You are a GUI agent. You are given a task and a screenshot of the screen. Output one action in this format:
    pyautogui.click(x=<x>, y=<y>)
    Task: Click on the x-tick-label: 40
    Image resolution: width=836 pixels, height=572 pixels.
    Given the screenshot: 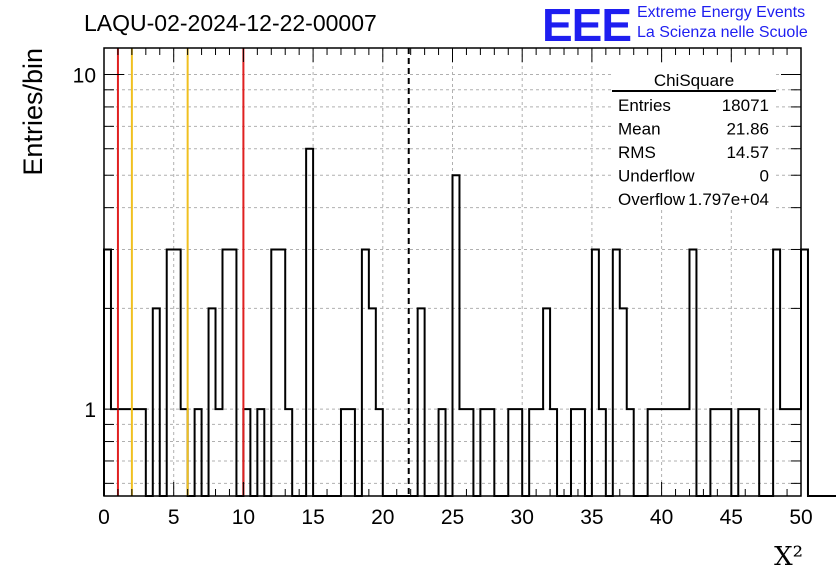 What is the action you would take?
    pyautogui.click(x=661, y=517)
    